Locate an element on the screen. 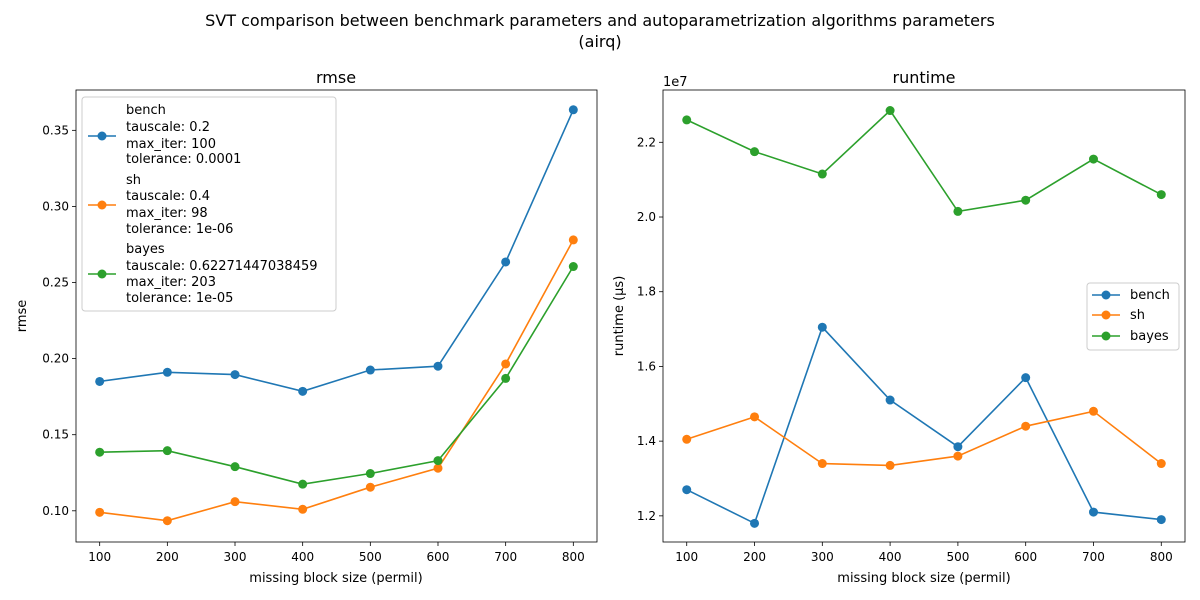 This screenshot has width=1200, height=600. runtime-x-tick-label: 500 is located at coordinates (957, 557).